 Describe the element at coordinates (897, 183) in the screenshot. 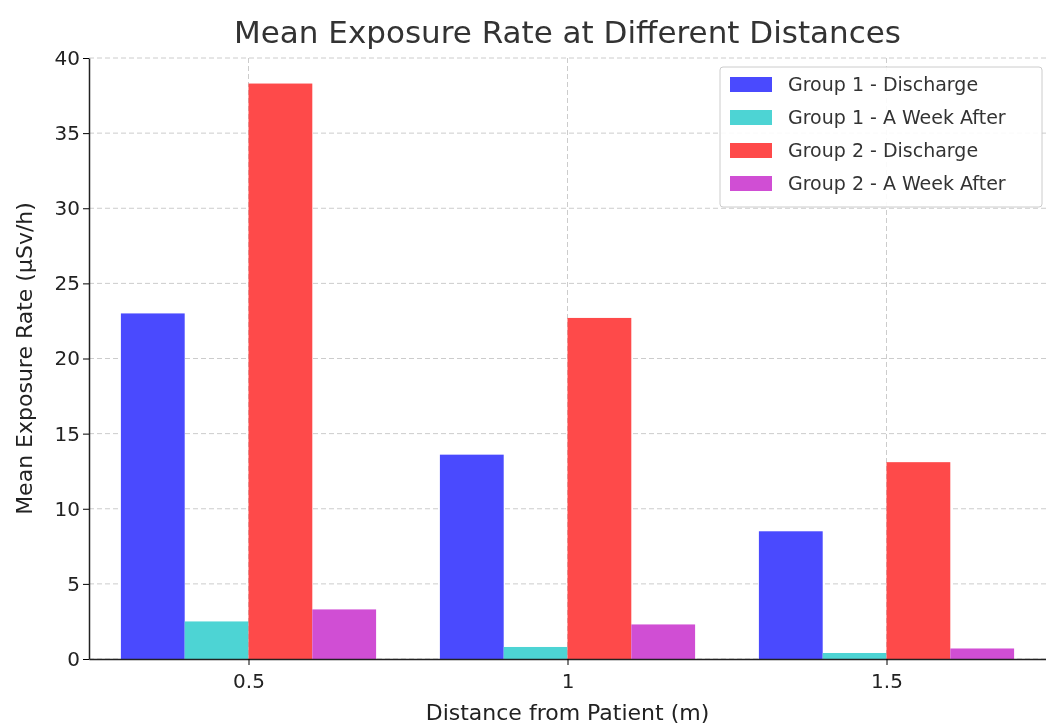

I see `legend-label: Group 2 - A Week After` at that location.